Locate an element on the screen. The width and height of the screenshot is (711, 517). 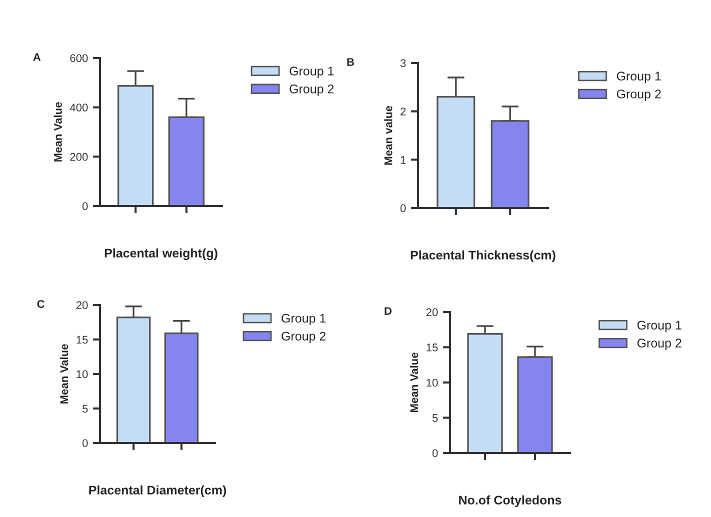
y-tick-label: 400 is located at coordinates (79, 108).